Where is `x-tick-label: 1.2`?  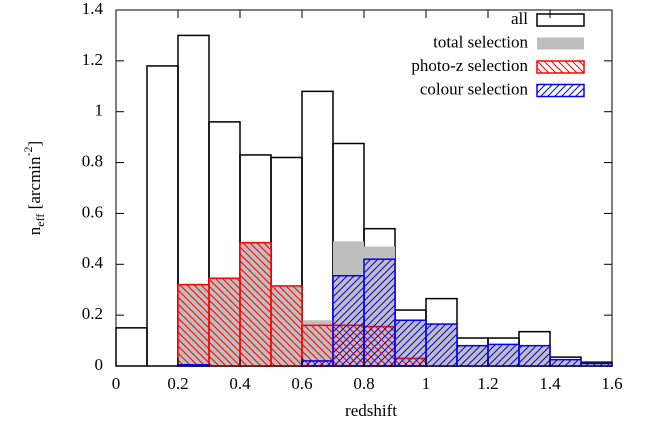
x-tick-label: 1.2 is located at coordinates (487, 383).